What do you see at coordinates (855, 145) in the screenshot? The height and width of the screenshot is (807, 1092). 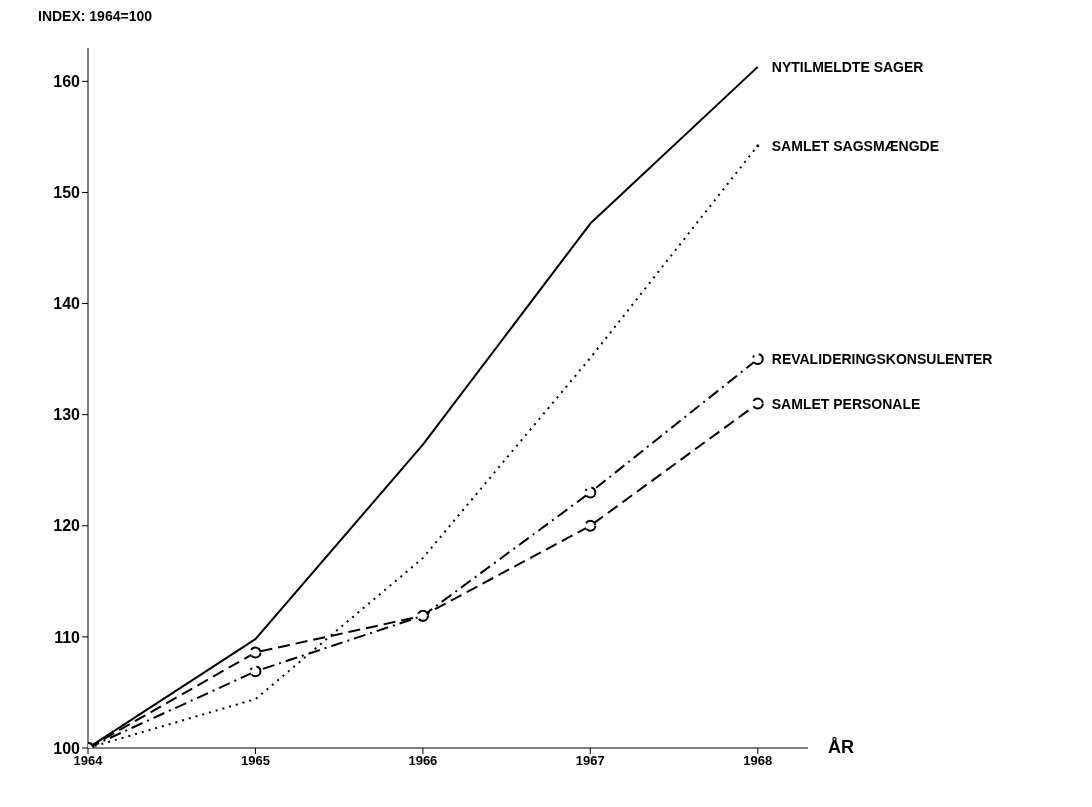 I see `series-label: SAMLET SAGSMÆNGDE` at bounding box center [855, 145].